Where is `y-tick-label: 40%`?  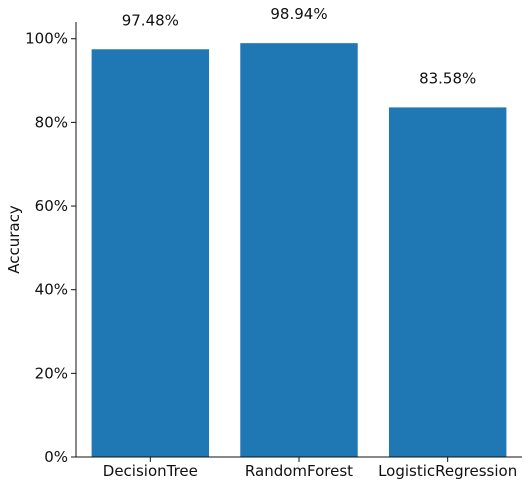
y-tick-label: 40% is located at coordinates (51, 290).